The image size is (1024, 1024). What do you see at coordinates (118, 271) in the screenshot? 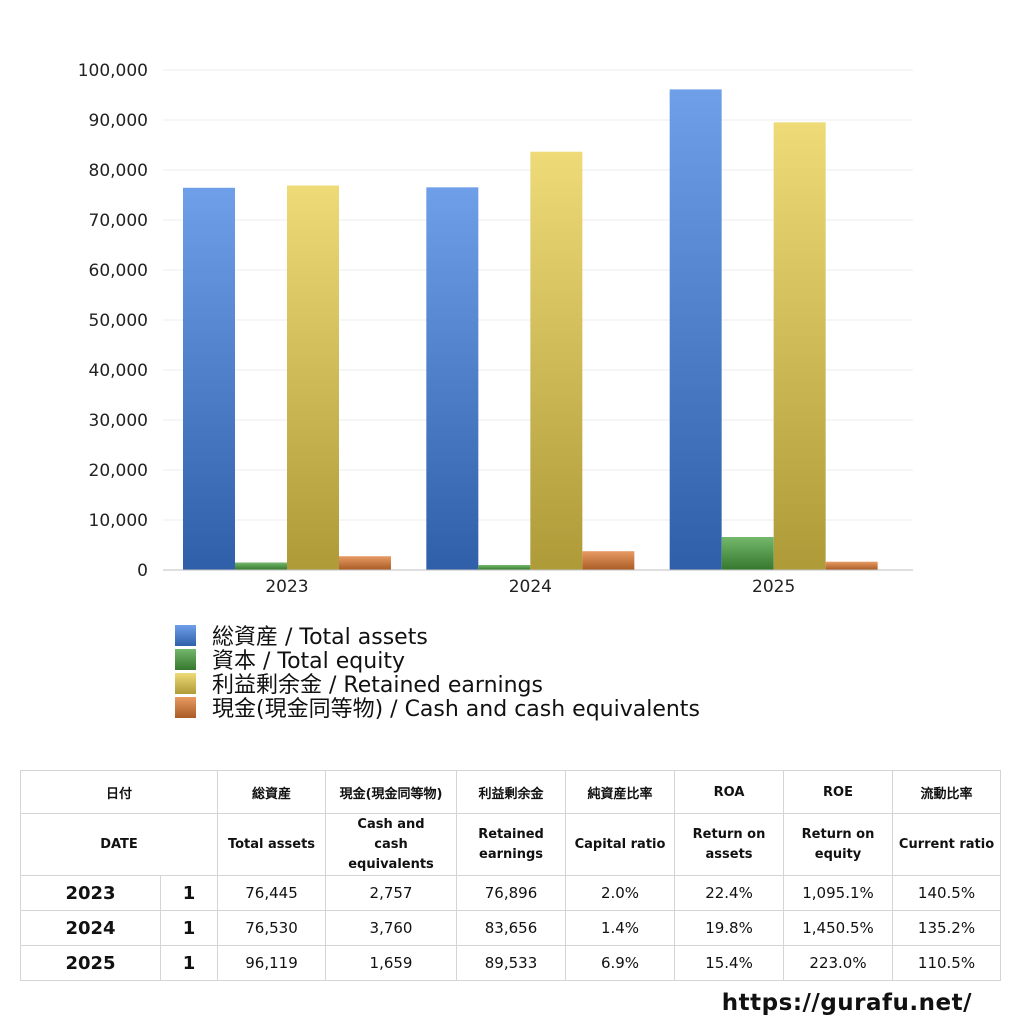
I see `y-tick-label: 60,000` at bounding box center [118, 271].